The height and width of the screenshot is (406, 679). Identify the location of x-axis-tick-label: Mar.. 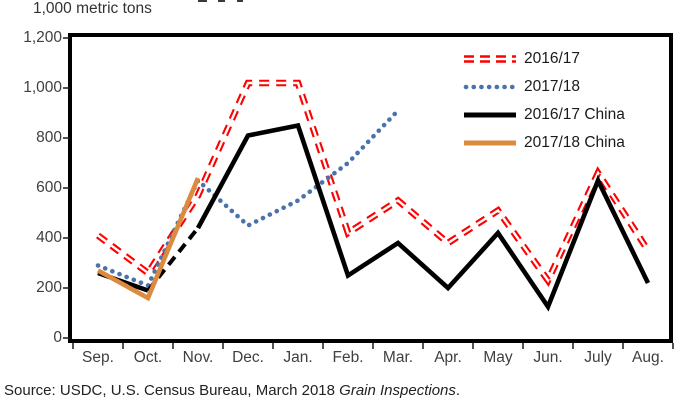
(398, 357).